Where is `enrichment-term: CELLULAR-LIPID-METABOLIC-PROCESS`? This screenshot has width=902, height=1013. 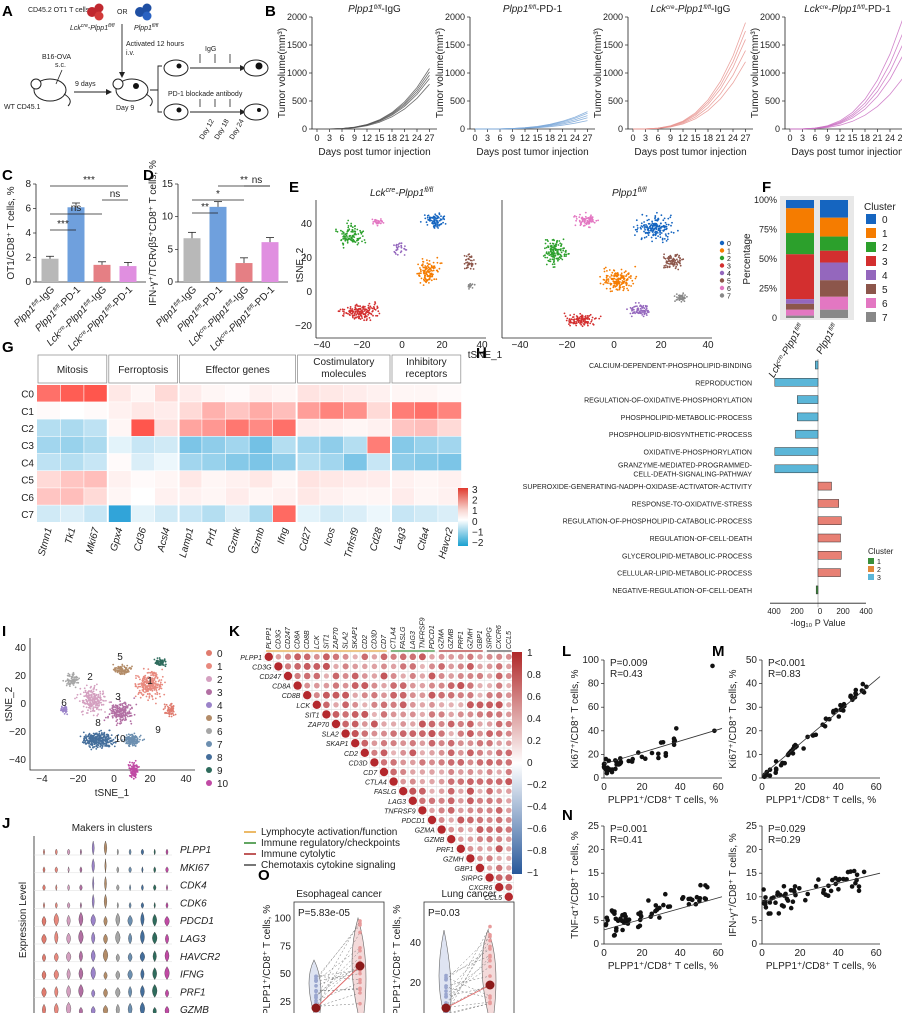 enrichment-term: CELLULAR-LIPID-METABOLIC-PROCESS is located at coordinates (684, 574).